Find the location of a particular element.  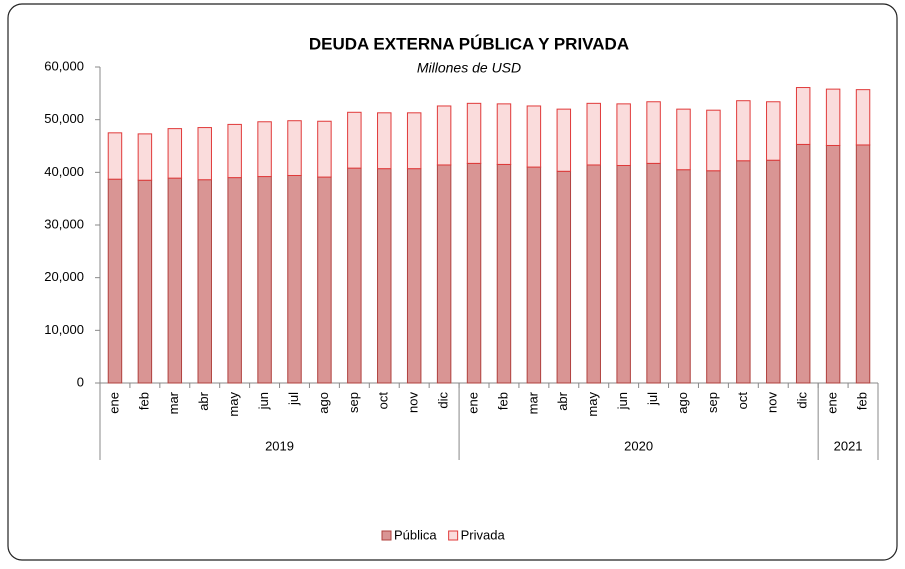

legend-label: Pública is located at coordinates (415, 534).